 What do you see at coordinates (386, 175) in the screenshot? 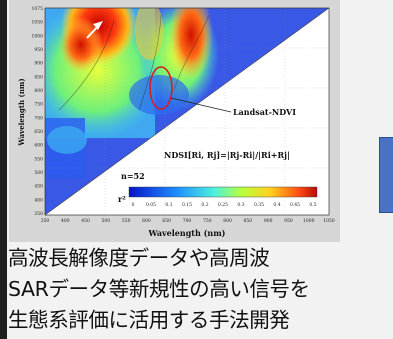
I see `side-blue-box` at bounding box center [386, 175].